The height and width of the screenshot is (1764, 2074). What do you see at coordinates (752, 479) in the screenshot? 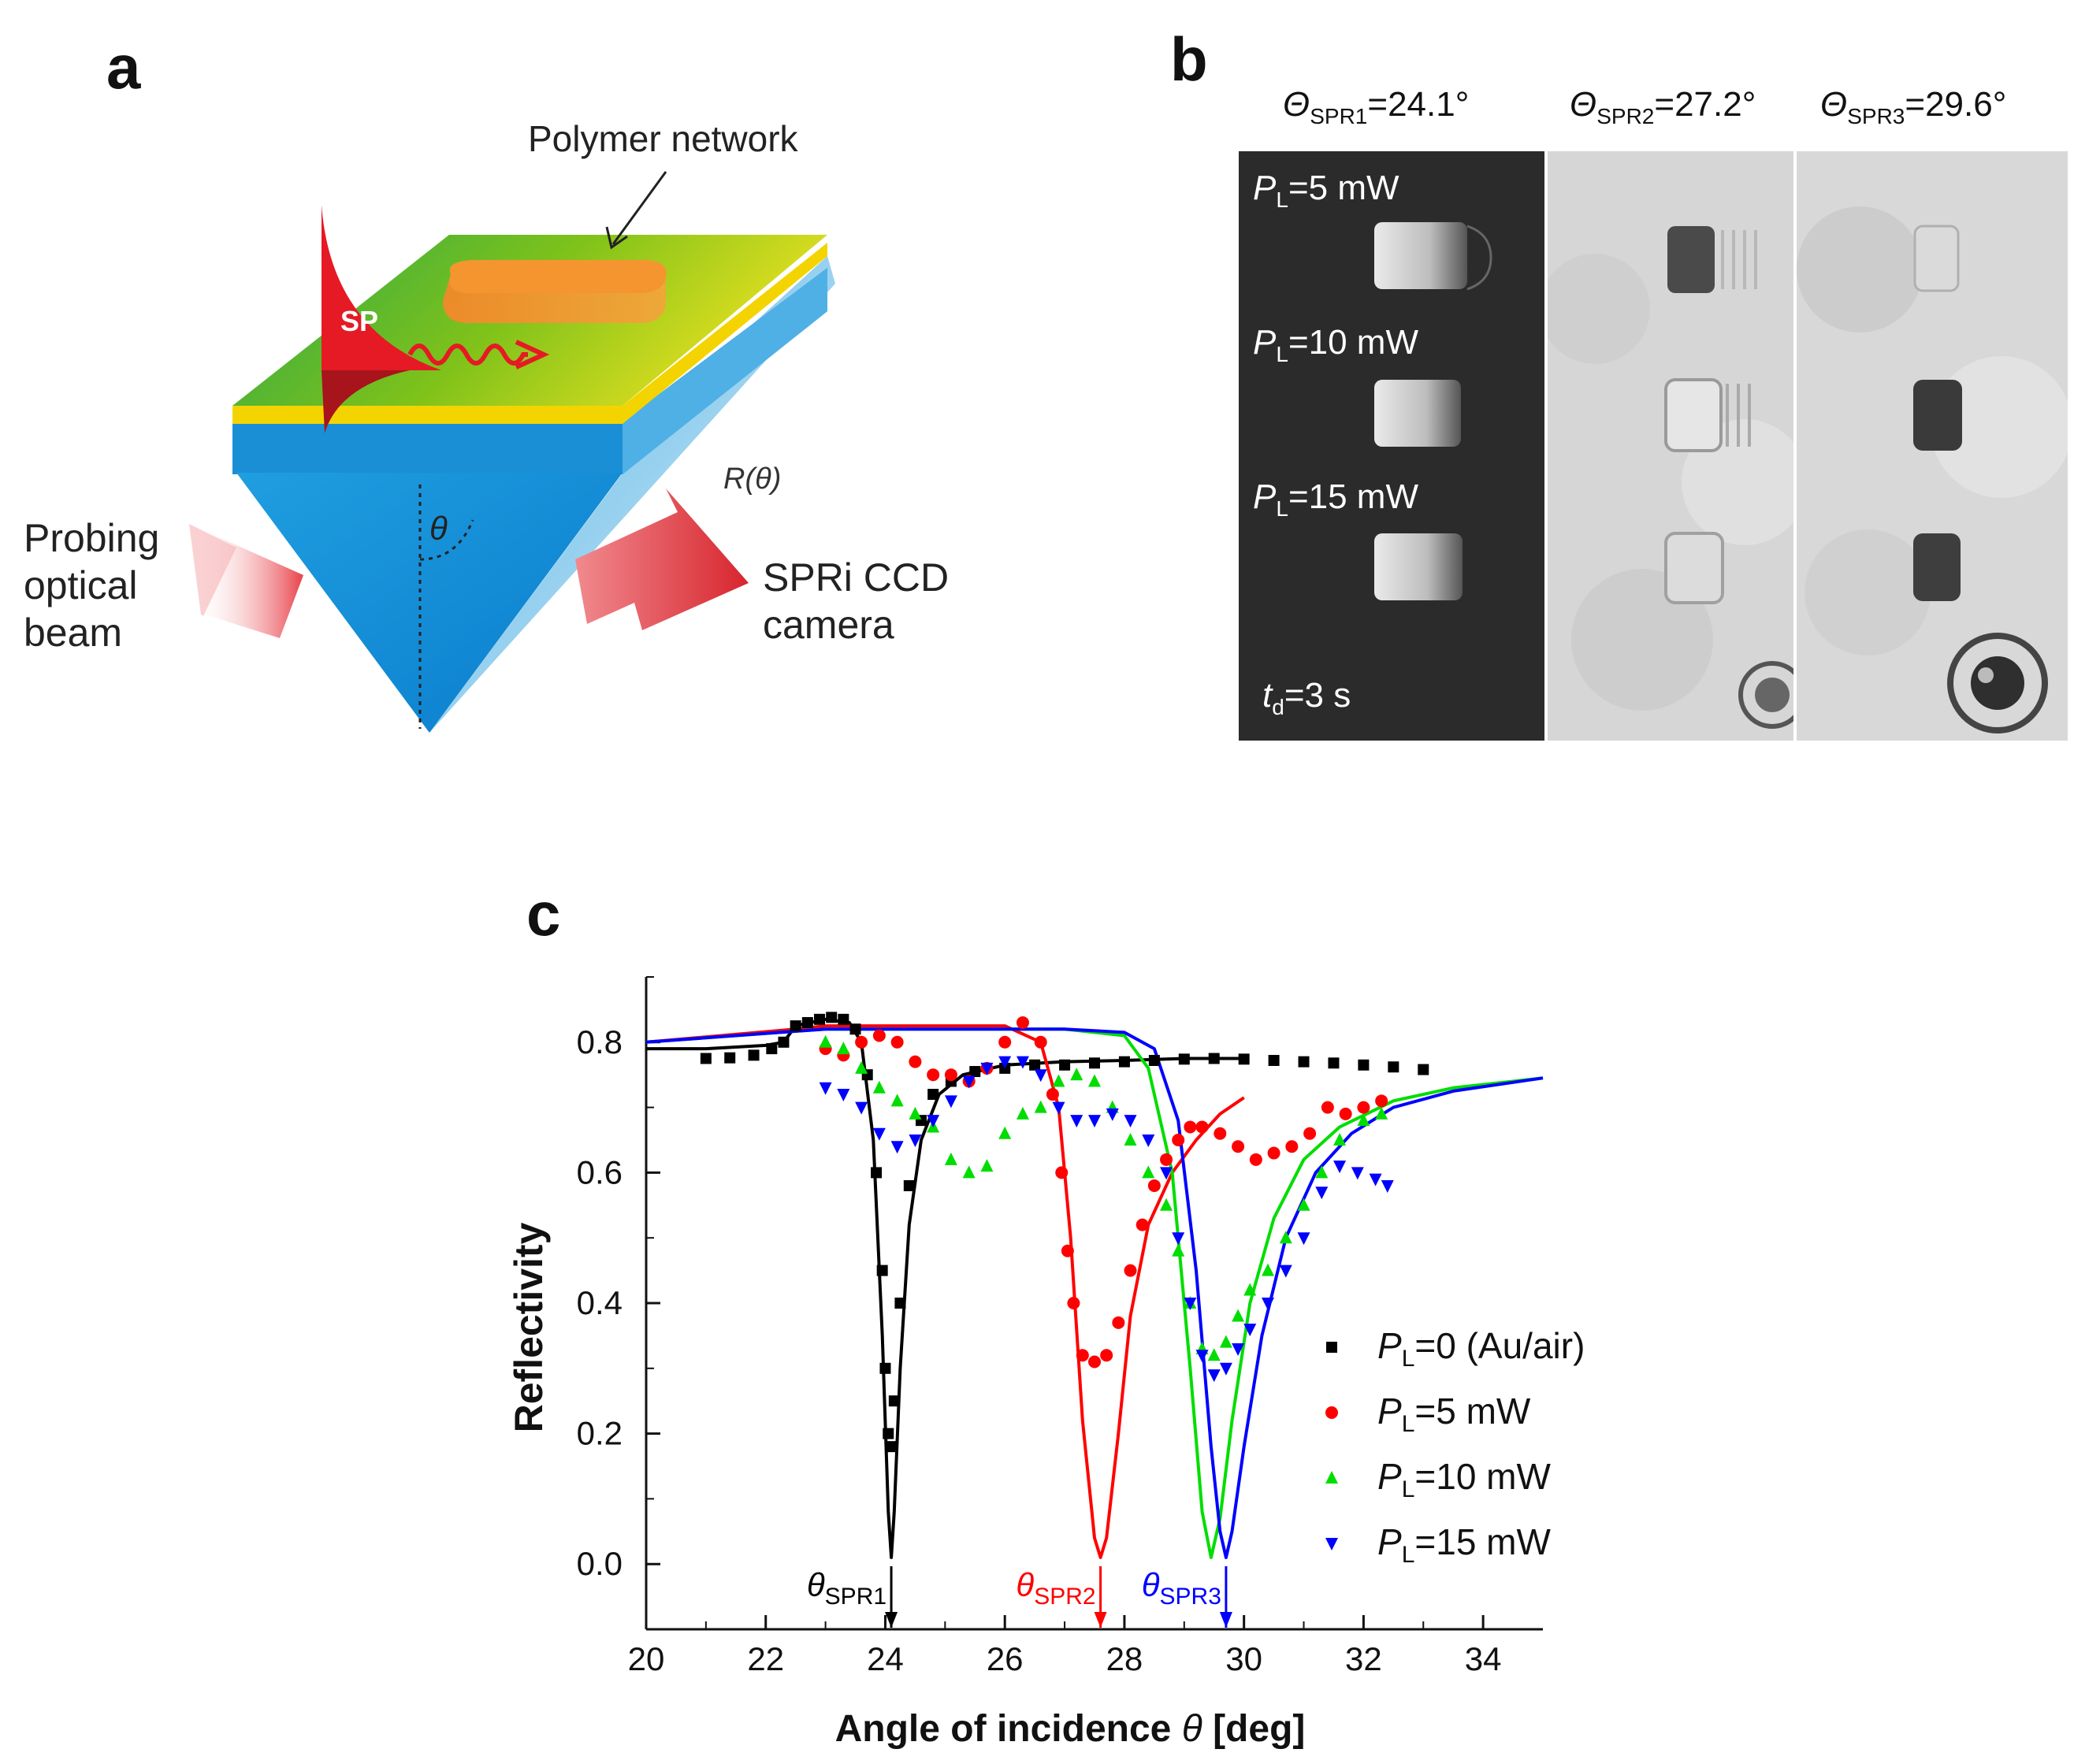
I see `r-theta-label: R(θ)` at bounding box center [752, 479].